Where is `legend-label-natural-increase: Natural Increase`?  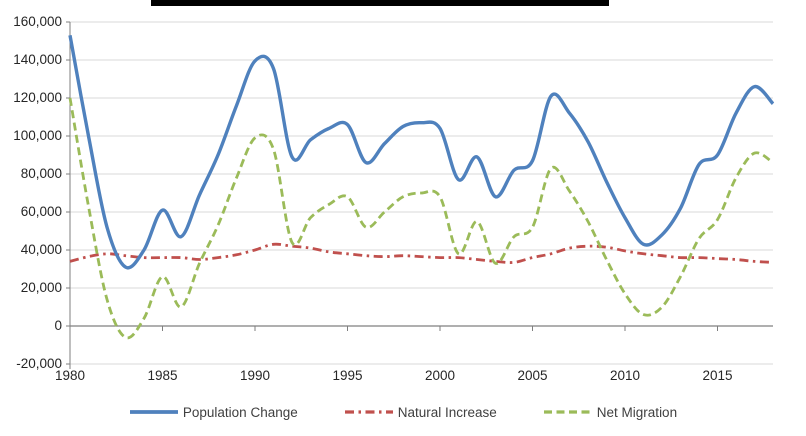 legend-label-natural-increase: Natural Increase is located at coordinates (447, 412).